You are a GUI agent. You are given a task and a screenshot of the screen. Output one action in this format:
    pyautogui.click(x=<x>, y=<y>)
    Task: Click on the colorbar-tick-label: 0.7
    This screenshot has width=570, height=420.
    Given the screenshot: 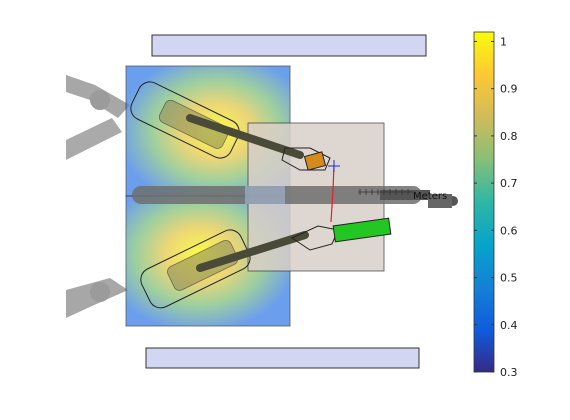 What is the action you would take?
    pyautogui.click(x=509, y=183)
    